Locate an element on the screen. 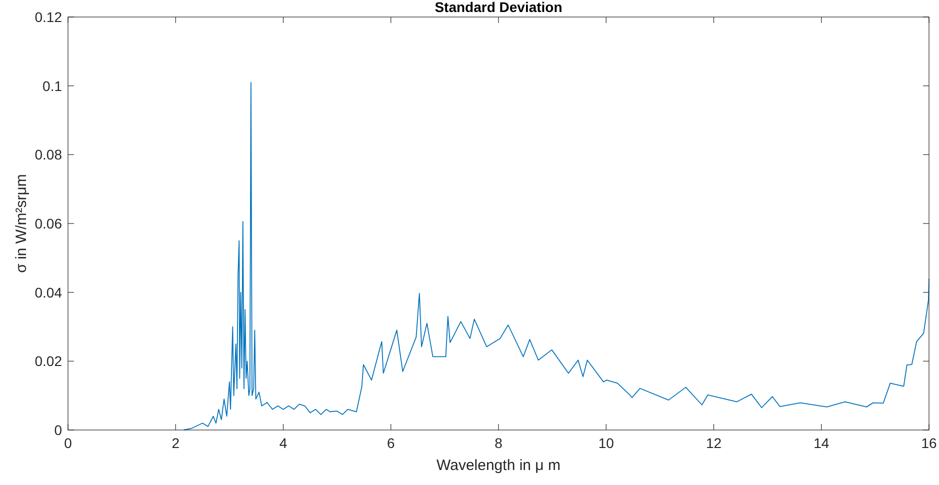 The width and height of the screenshot is (939, 485). y-tick-label: 0.12 is located at coordinates (48, 17).